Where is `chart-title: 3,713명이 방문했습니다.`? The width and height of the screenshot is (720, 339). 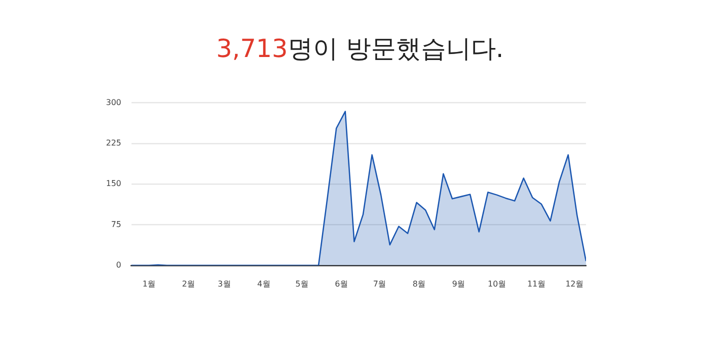
chart-title: 3,713명이 방문했습니다. is located at coordinates (360, 48).